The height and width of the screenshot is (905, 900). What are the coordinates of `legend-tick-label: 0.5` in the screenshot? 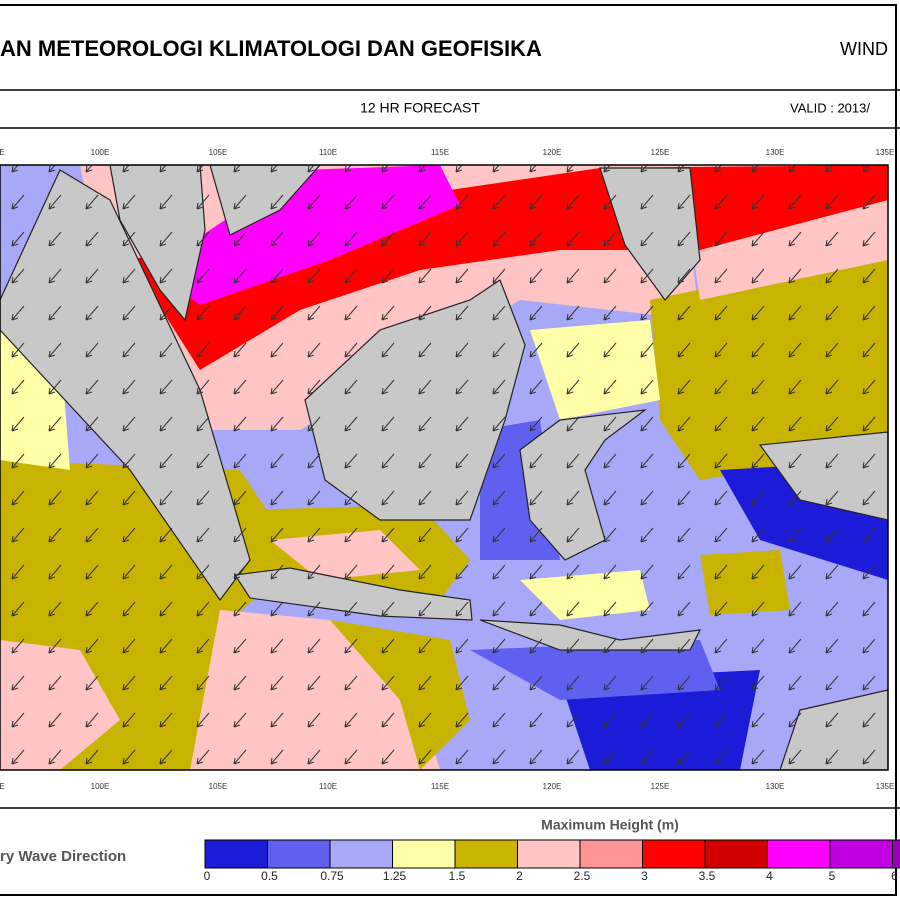 It's located at (269, 876).